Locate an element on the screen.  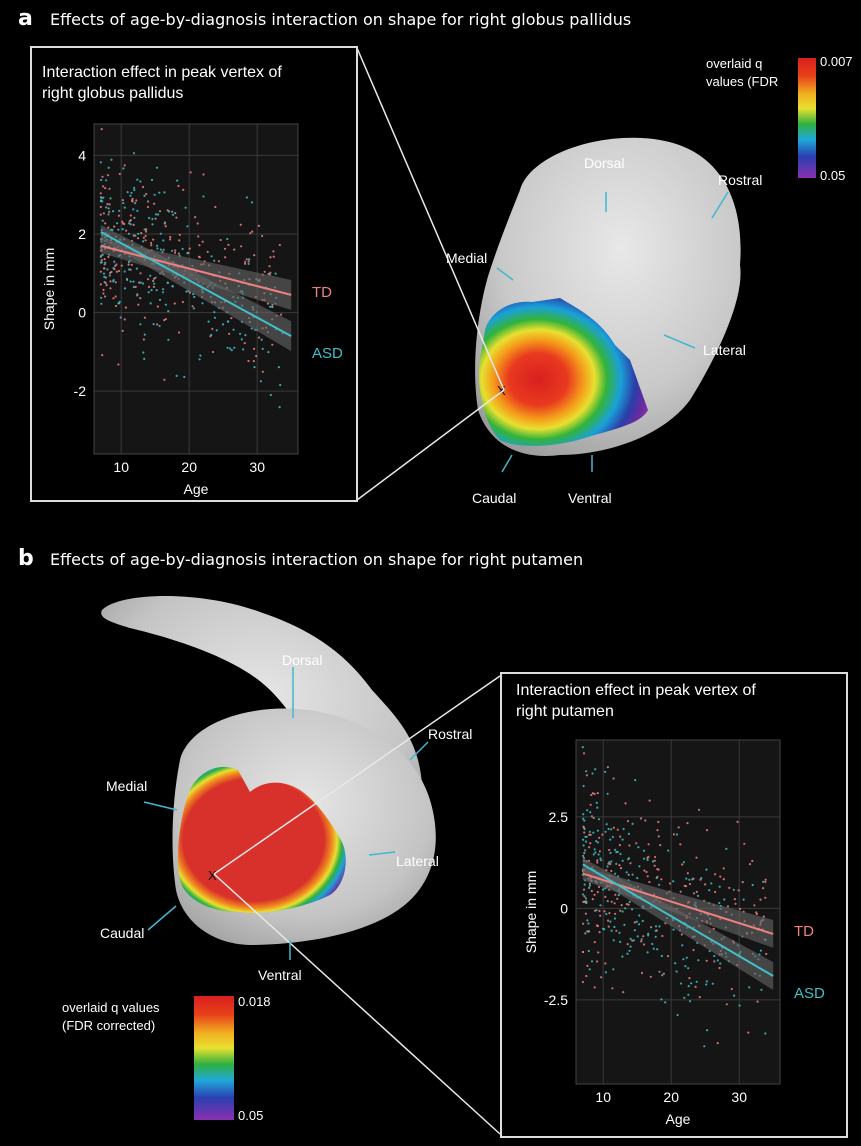
scatter-points is located at coordinates (674, 897).